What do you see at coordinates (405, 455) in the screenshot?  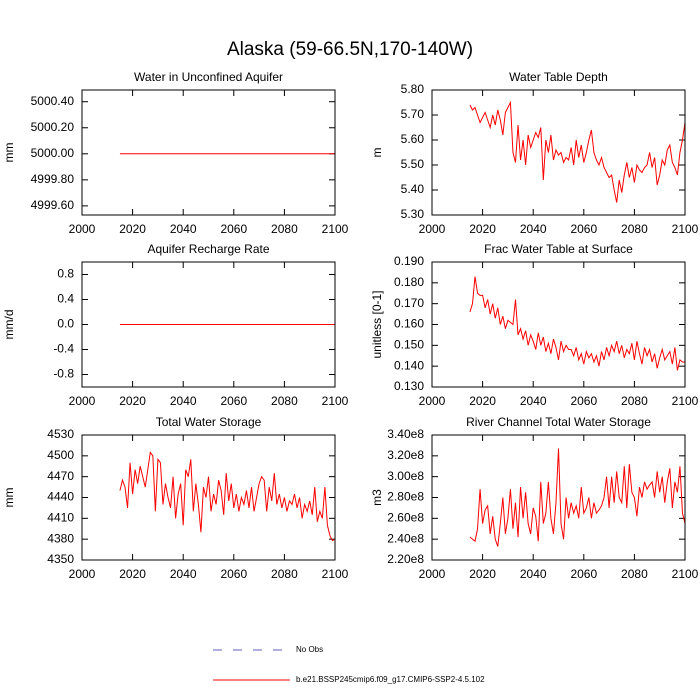 I see `y-tick-label: 3.20e8` at bounding box center [405, 455].